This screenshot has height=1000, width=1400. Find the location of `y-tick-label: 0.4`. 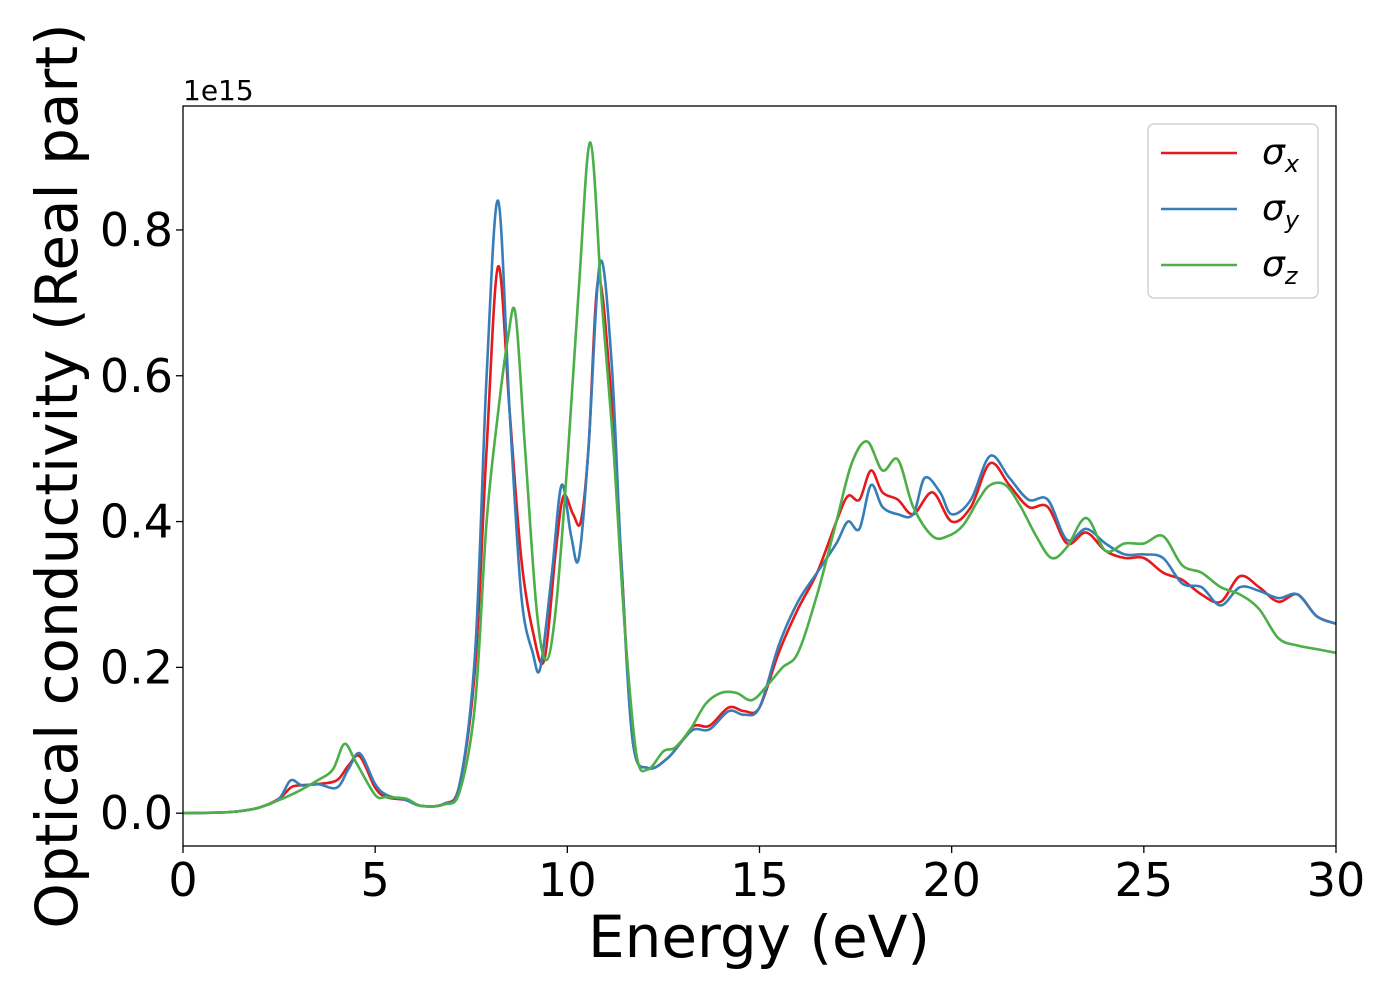

y-tick-label: 0.4 is located at coordinates (136, 522).